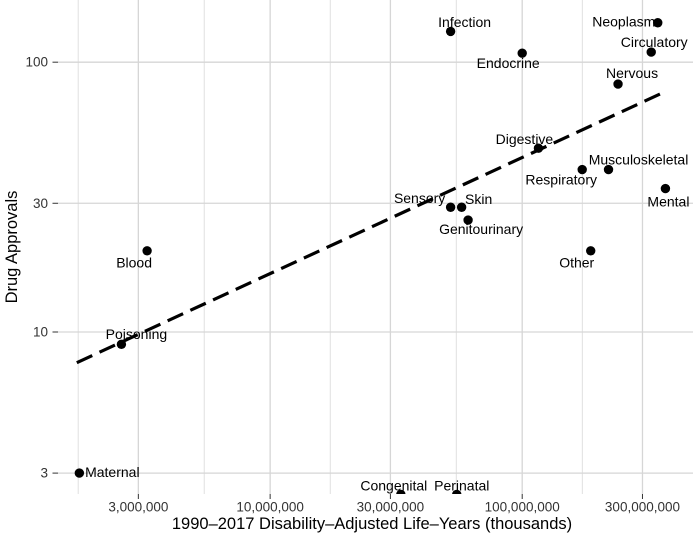 The image size is (693, 535). Describe the element at coordinates (654, 42) in the screenshot. I see `point-label: Circulatory` at that location.